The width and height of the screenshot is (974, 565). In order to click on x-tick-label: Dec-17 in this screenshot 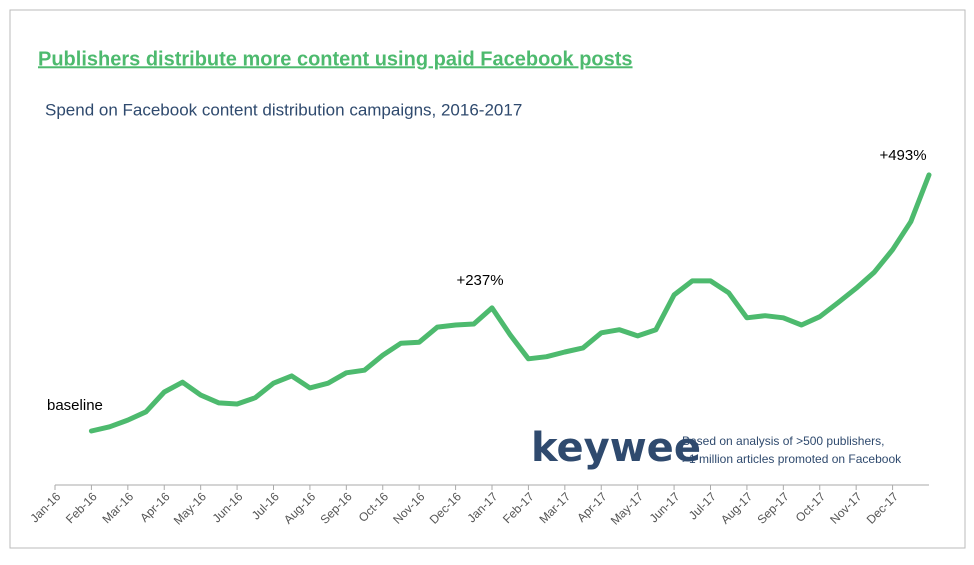, I will do `click(882, 507)`.